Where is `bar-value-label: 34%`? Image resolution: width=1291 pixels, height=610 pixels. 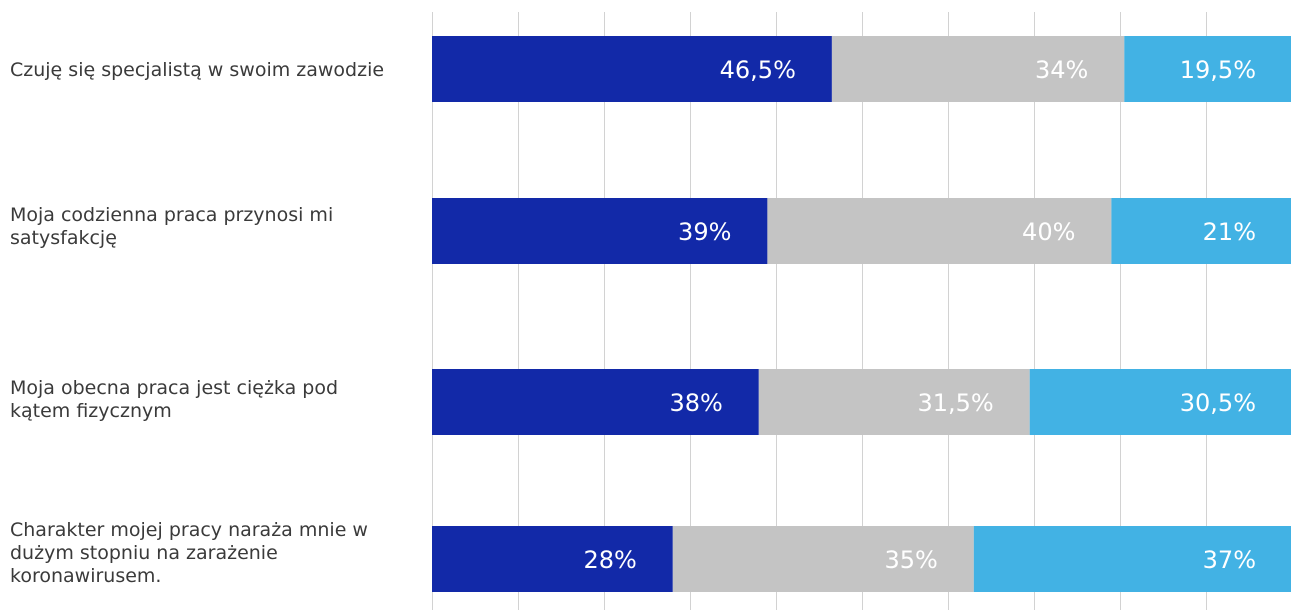 bar-value-label: 34% is located at coordinates (1061, 70).